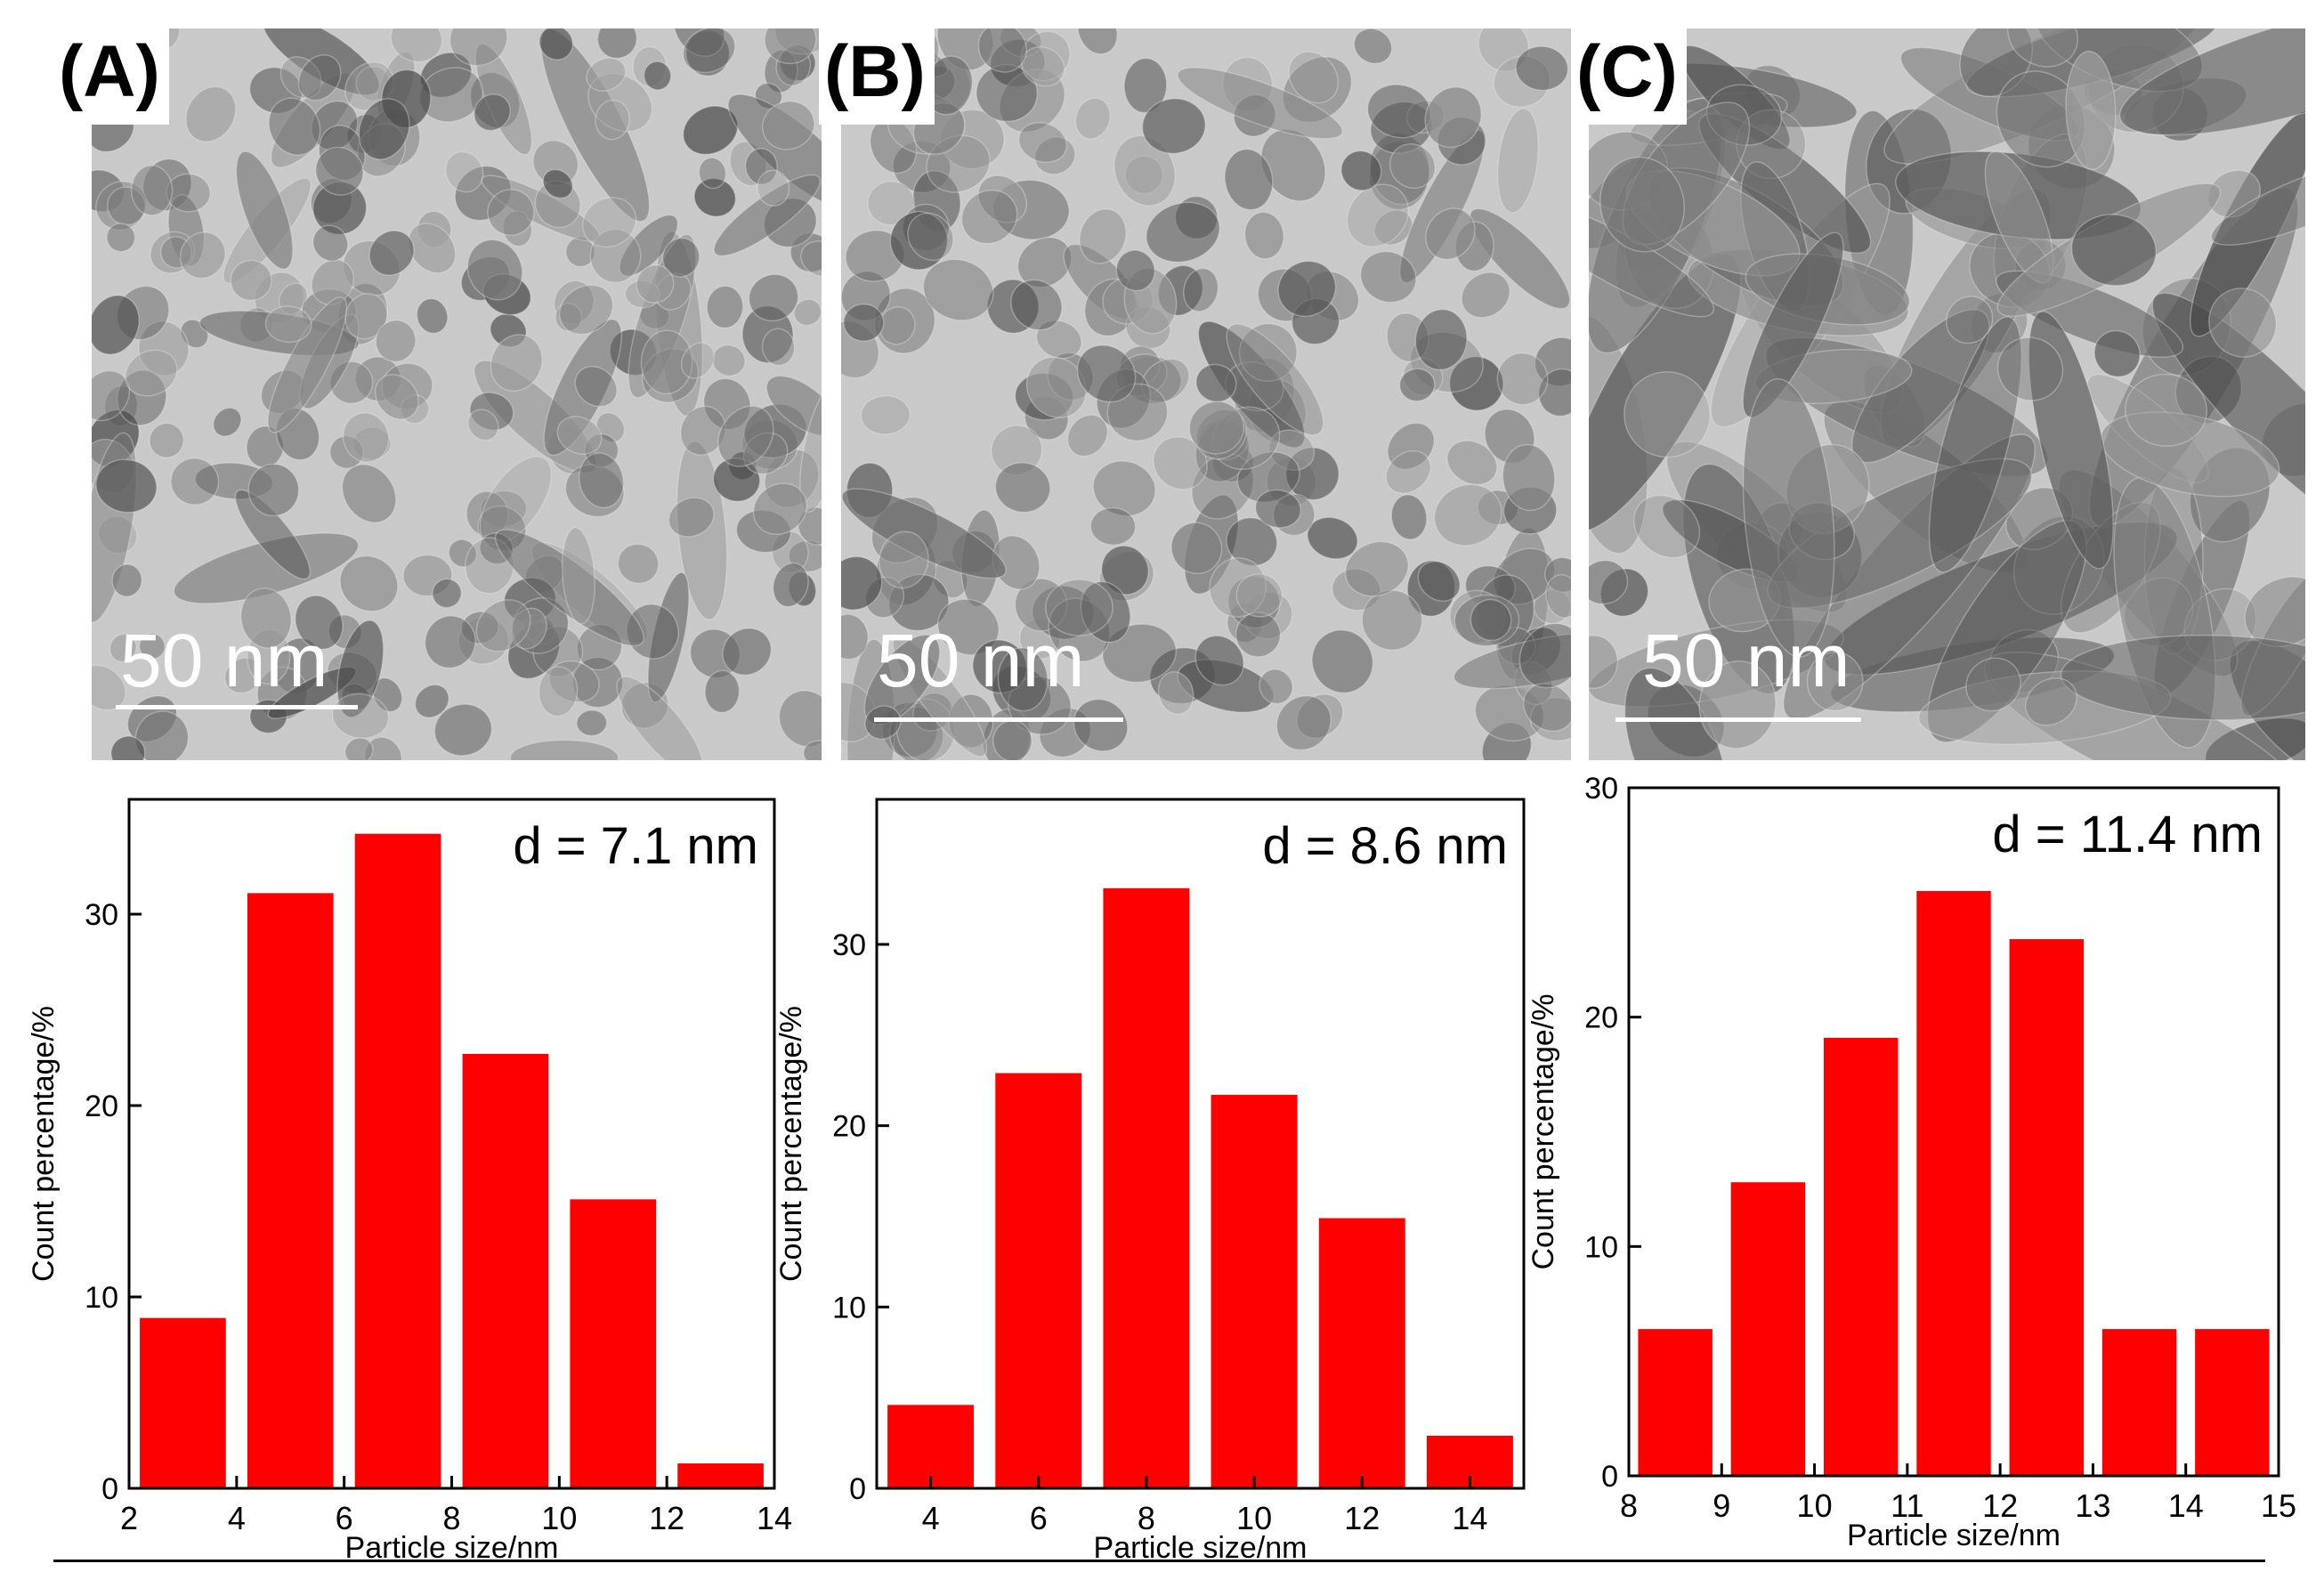  I want to click on panel-label-b: (B), so click(877, 76).